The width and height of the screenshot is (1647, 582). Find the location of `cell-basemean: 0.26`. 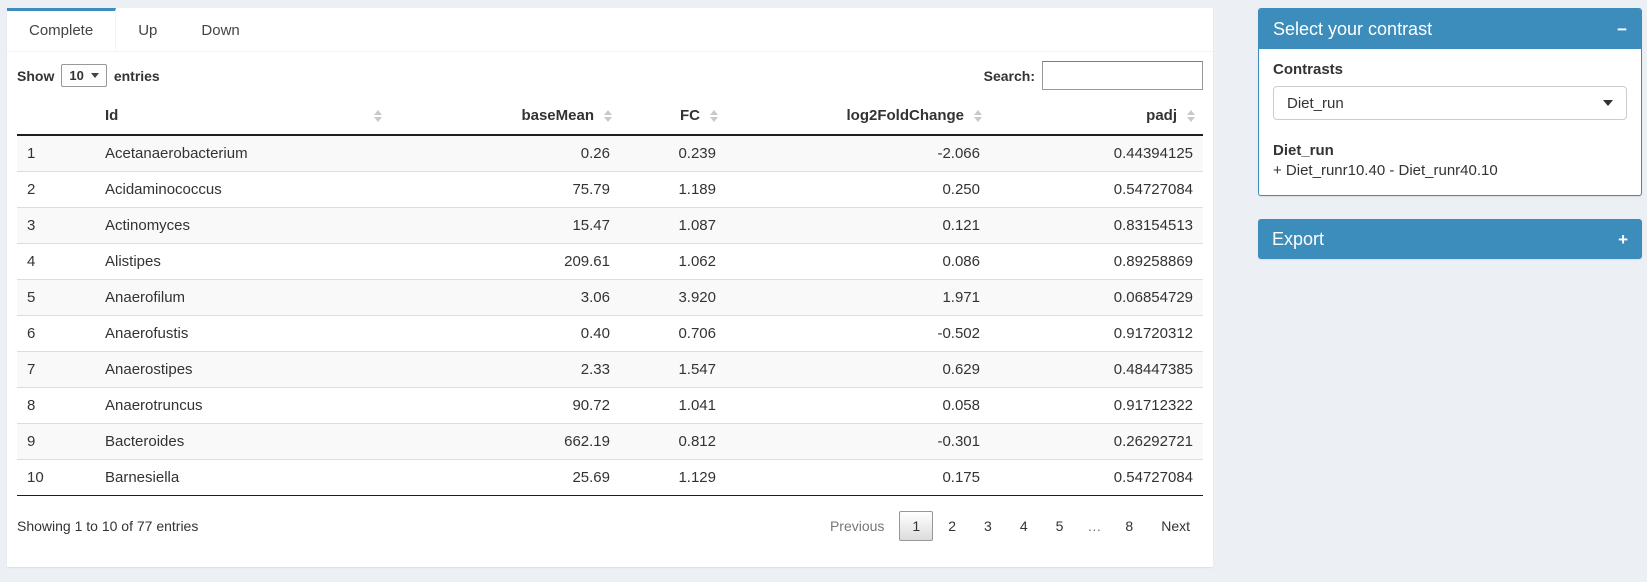

cell-basemean: 0.26 is located at coordinates (595, 153).